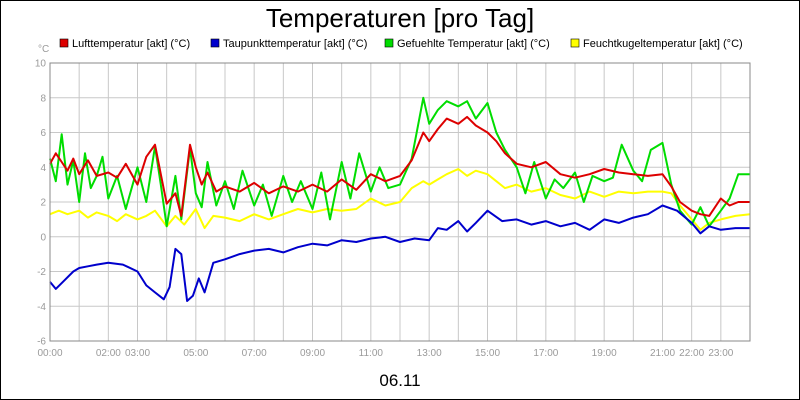 This screenshot has width=800, height=400. I want to click on x-tick-label: 22:00, so click(691, 353).